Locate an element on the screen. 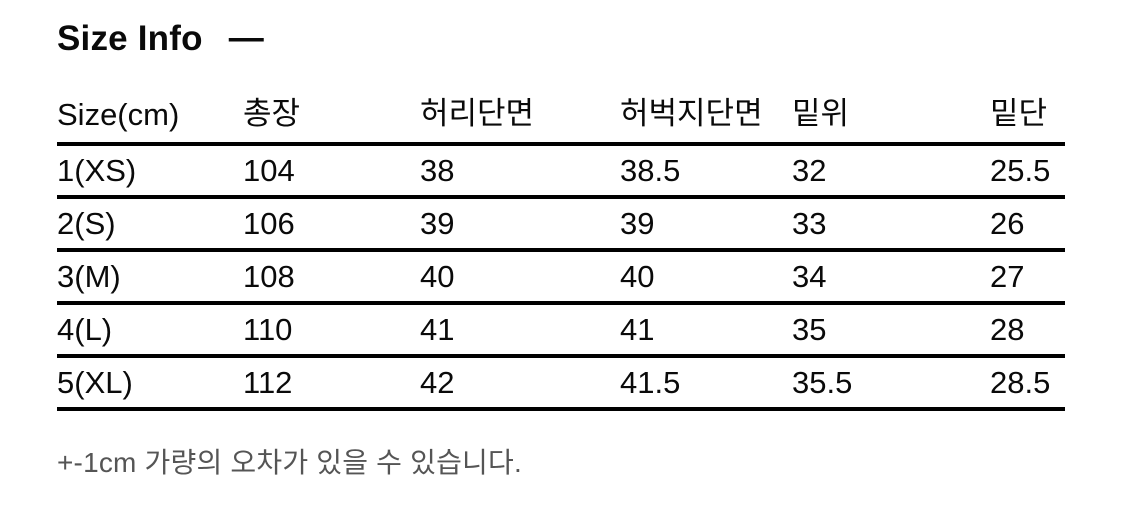  measurement-cell: 106 is located at coordinates (331, 224).